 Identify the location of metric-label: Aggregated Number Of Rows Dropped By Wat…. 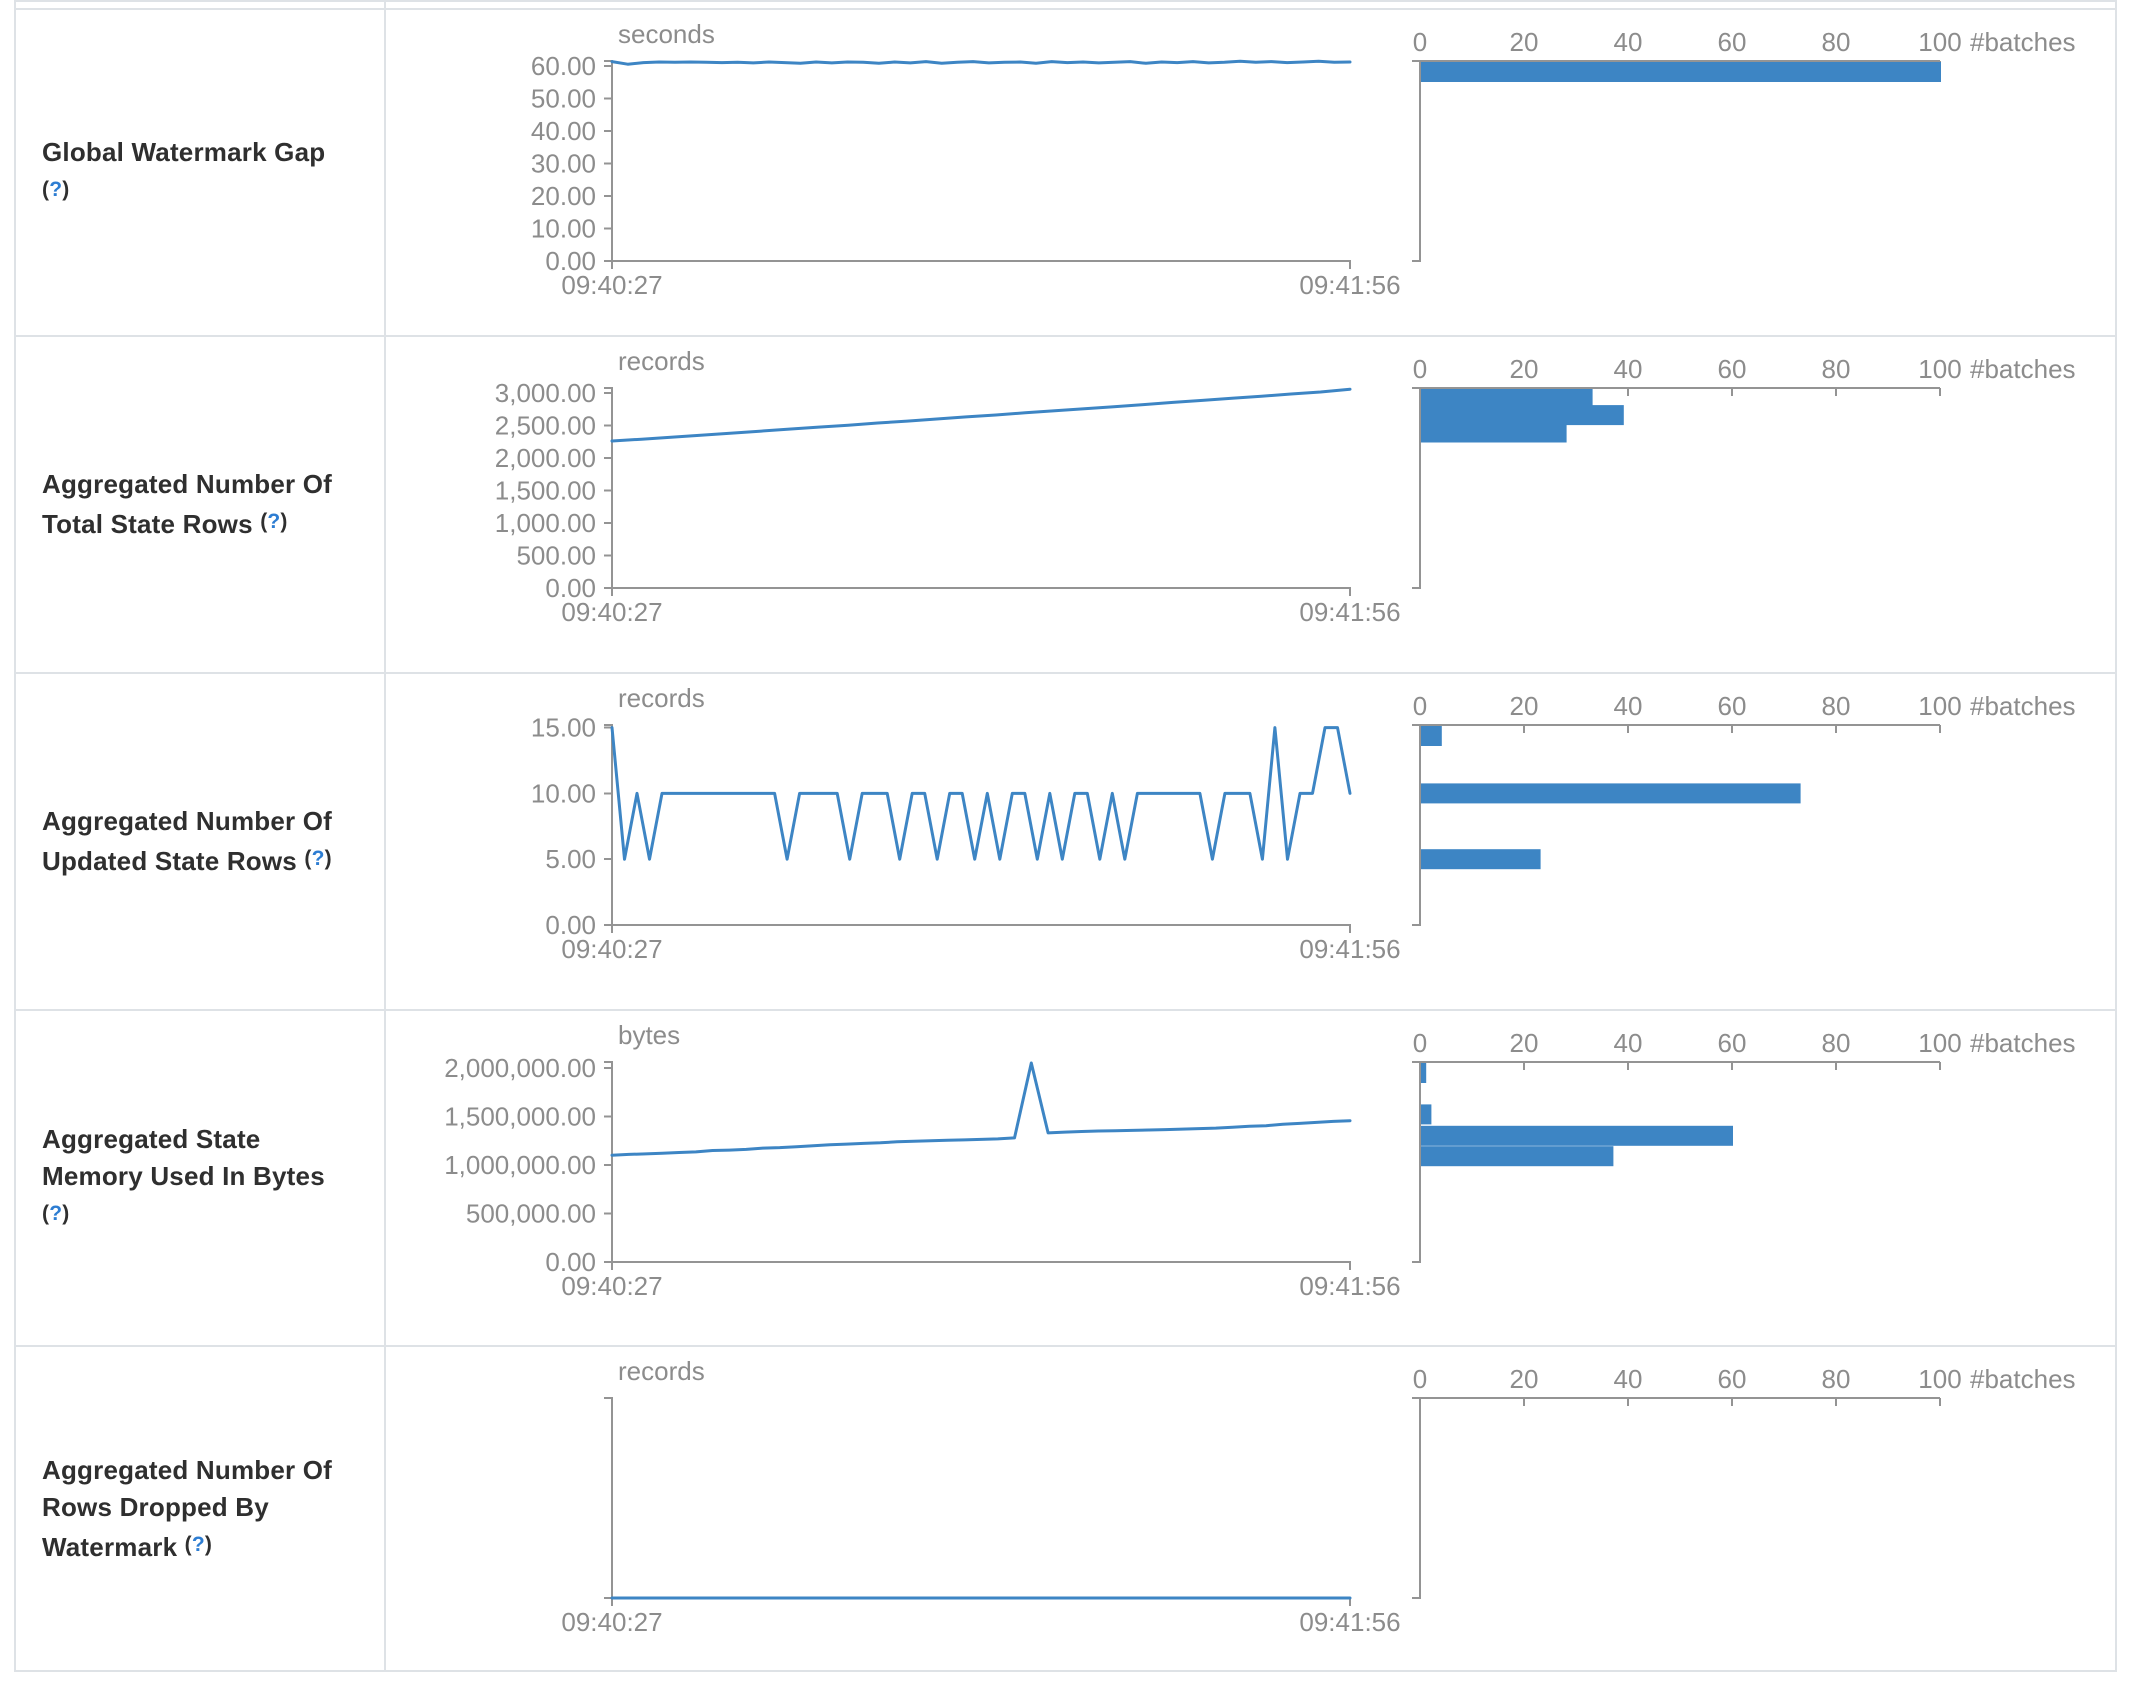
(187, 1508).